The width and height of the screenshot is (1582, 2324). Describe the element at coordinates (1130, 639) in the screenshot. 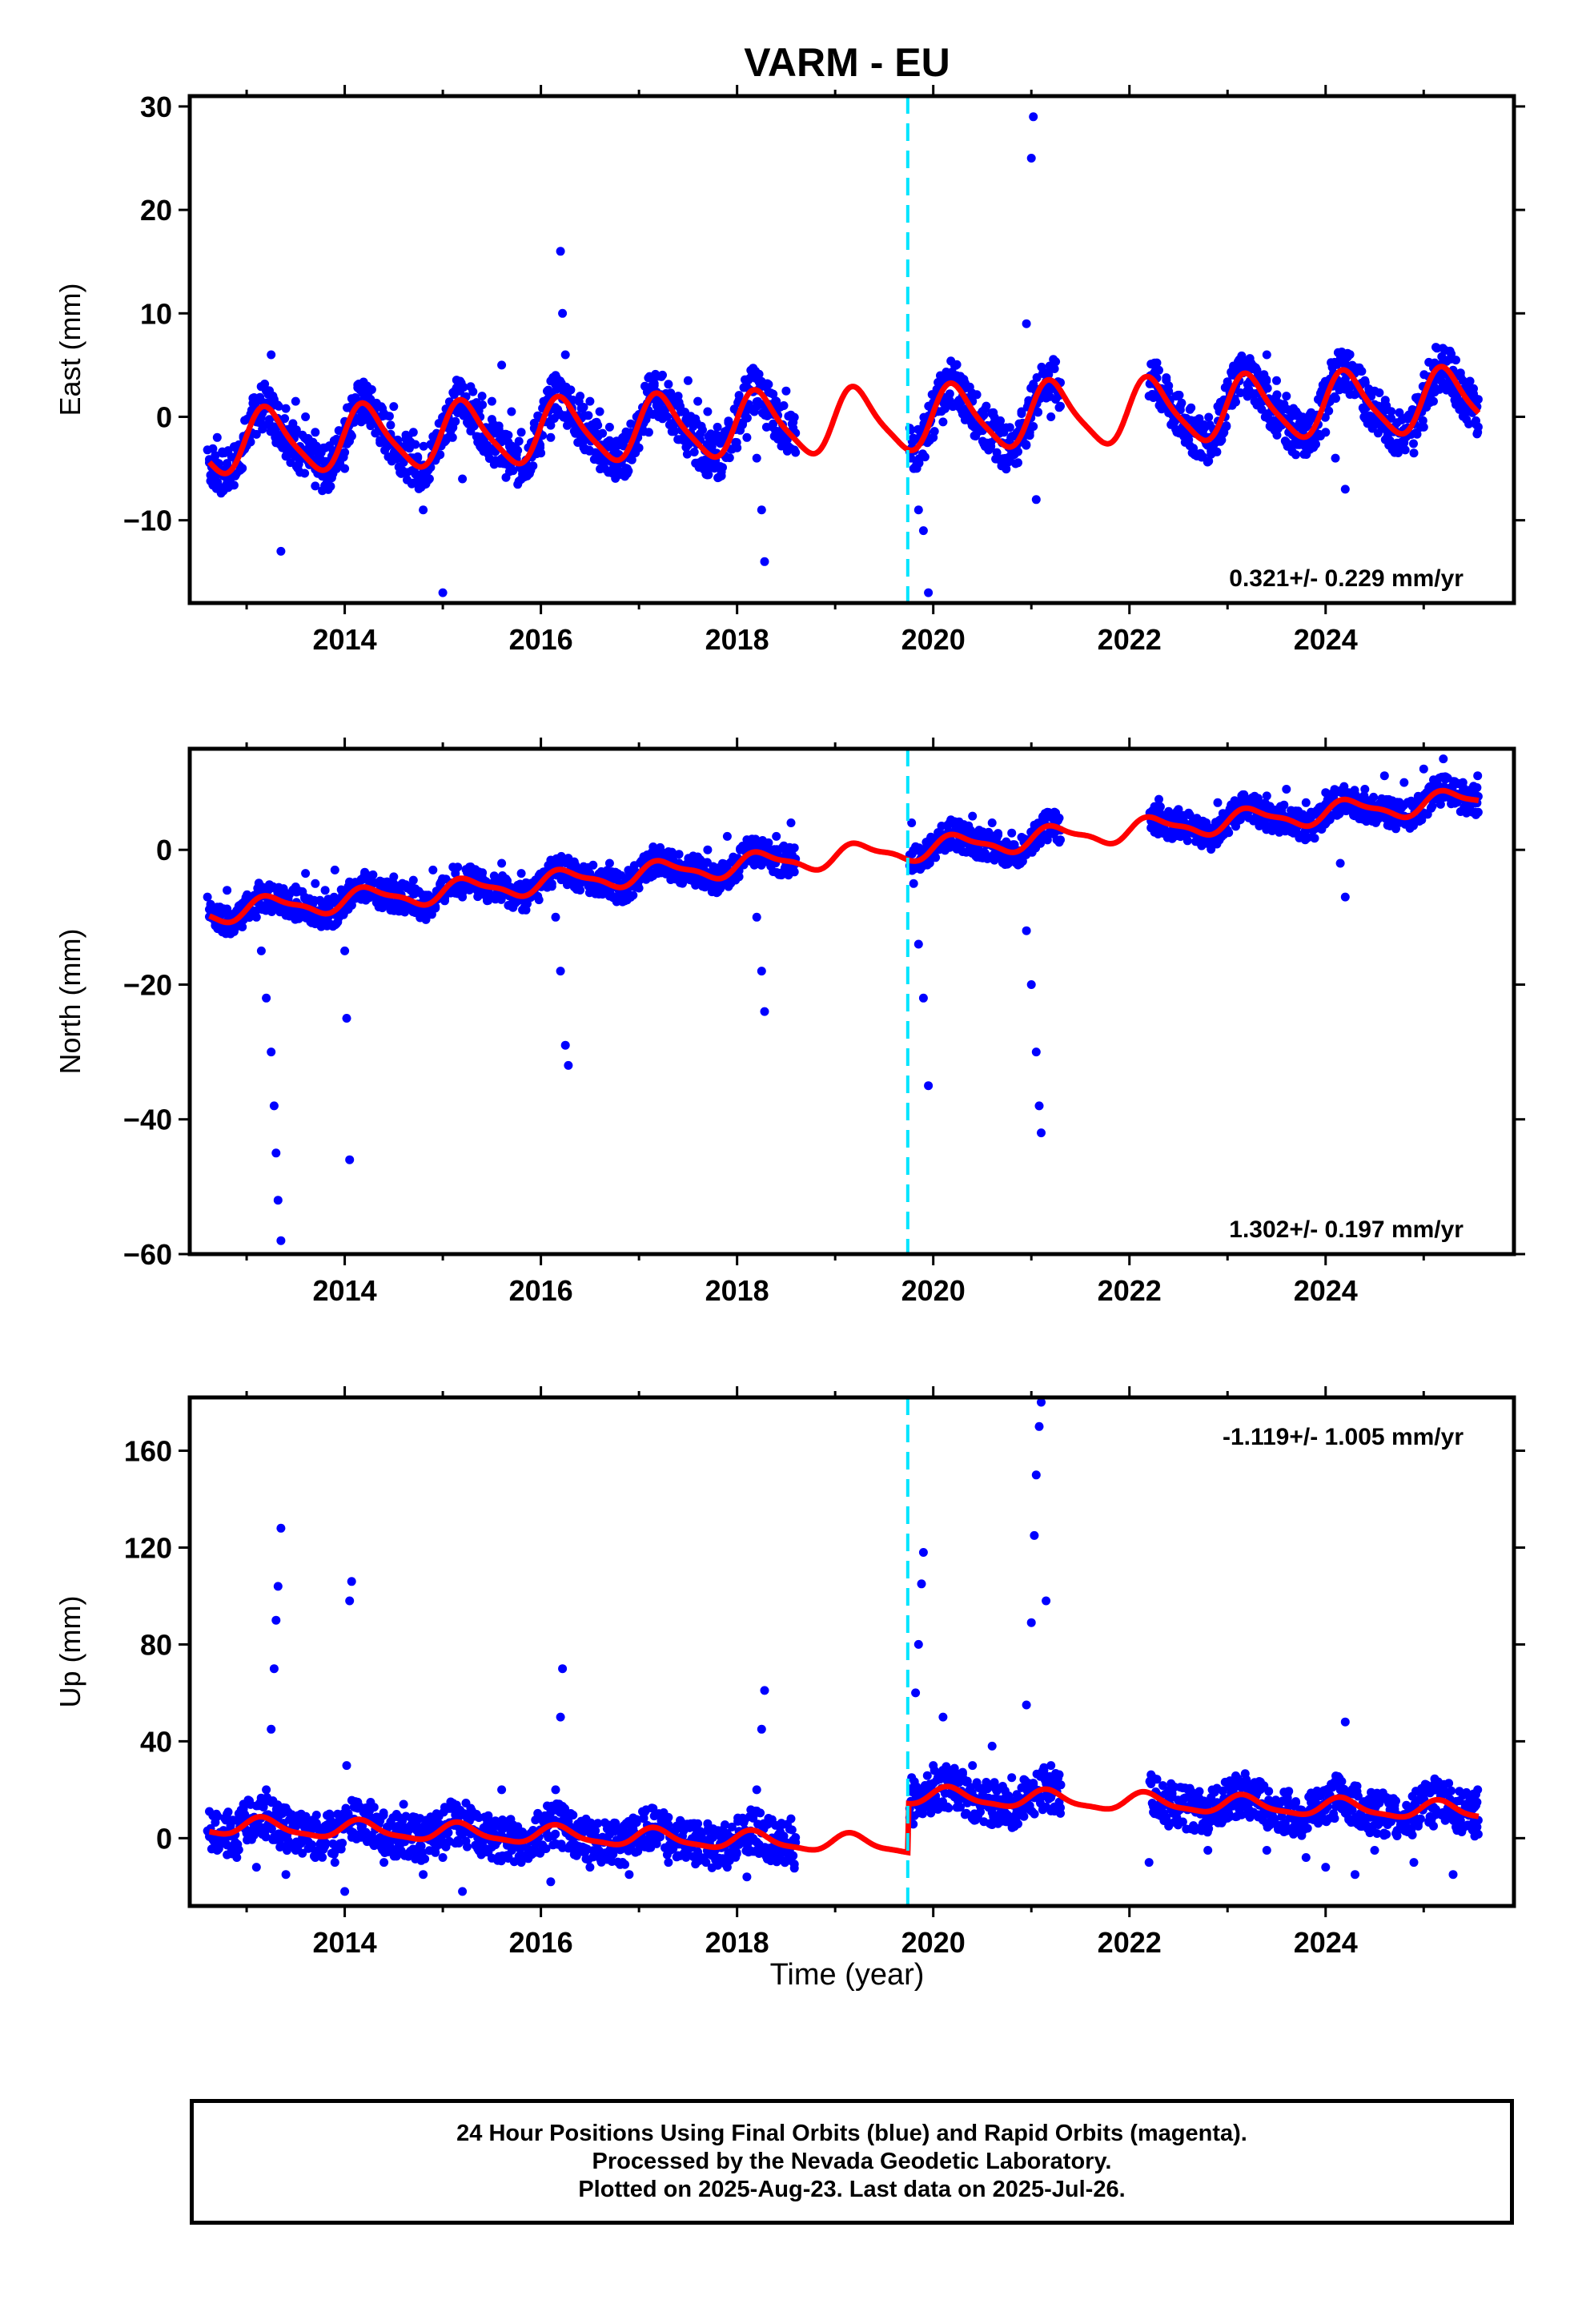

I see `x-tick-label: 2022` at that location.